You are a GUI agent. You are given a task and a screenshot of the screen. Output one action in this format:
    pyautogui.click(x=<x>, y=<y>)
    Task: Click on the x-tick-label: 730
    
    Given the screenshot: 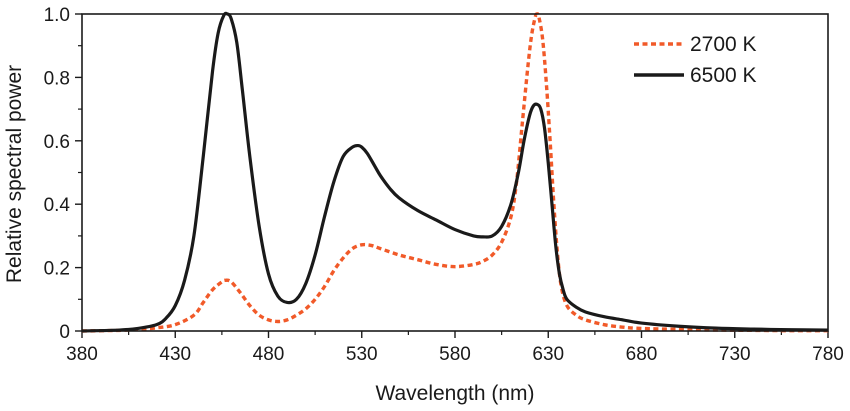 What is the action you would take?
    pyautogui.click(x=735, y=354)
    